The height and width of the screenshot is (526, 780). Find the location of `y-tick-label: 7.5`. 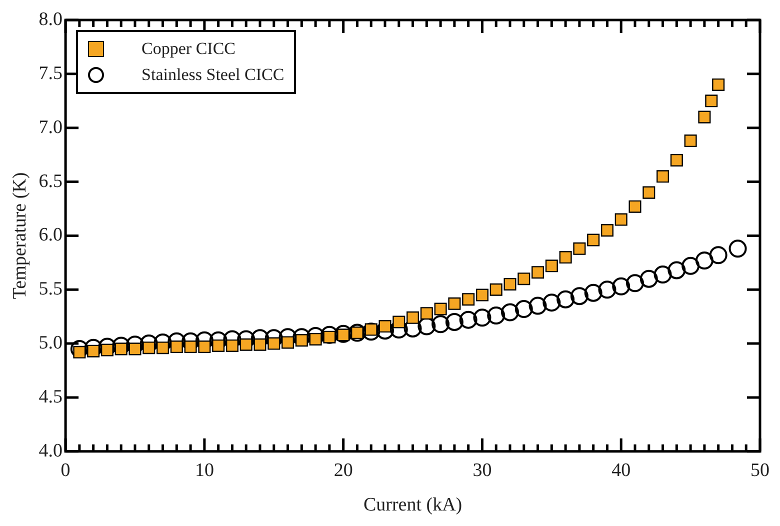

y-tick-label: 7.5 is located at coordinates (50, 73).